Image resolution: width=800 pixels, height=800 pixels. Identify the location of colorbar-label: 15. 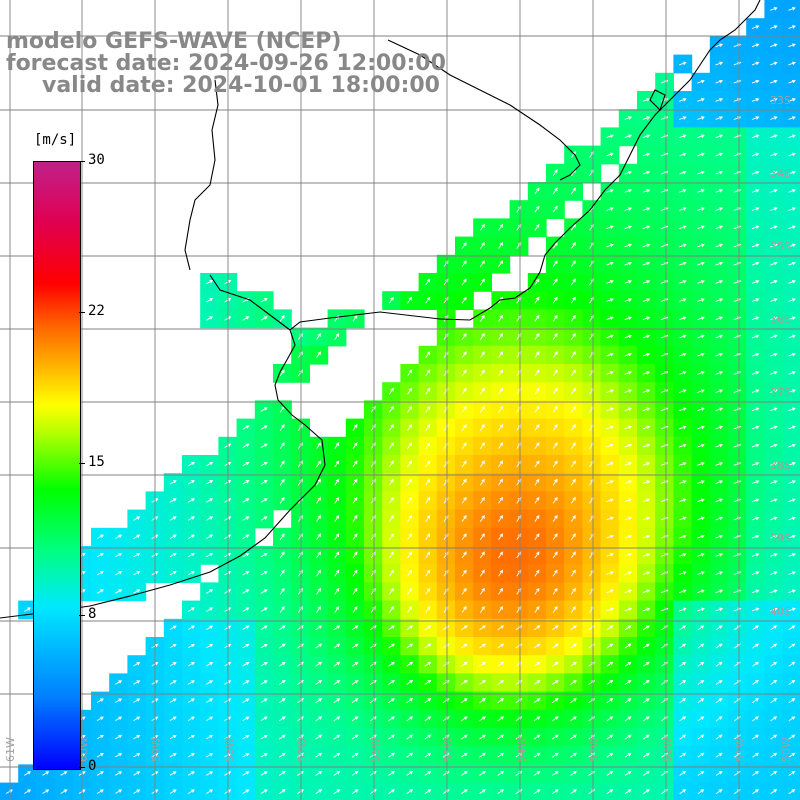
(96, 462).